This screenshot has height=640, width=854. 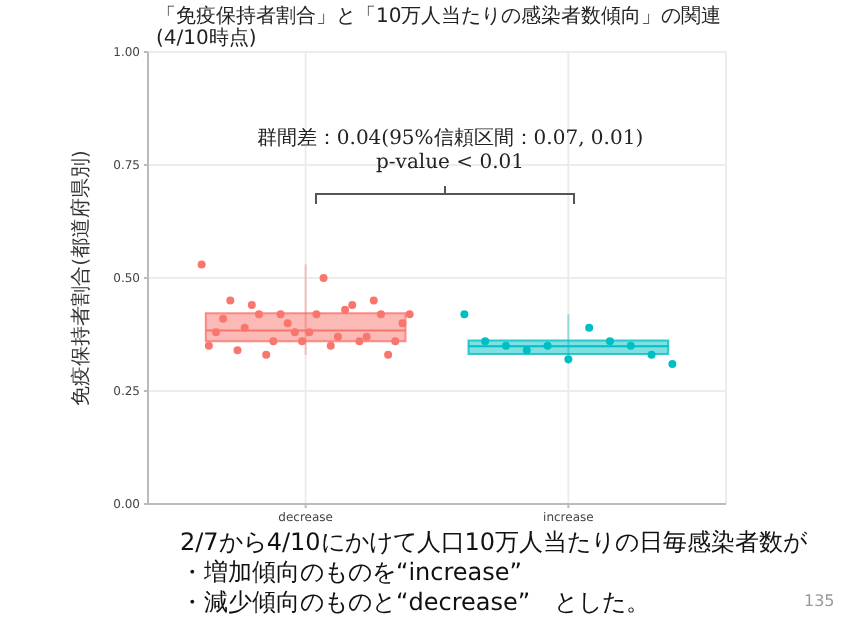 I want to click on y-axis-title: 免疫保持者割合(都道府県別), so click(x=81, y=278).